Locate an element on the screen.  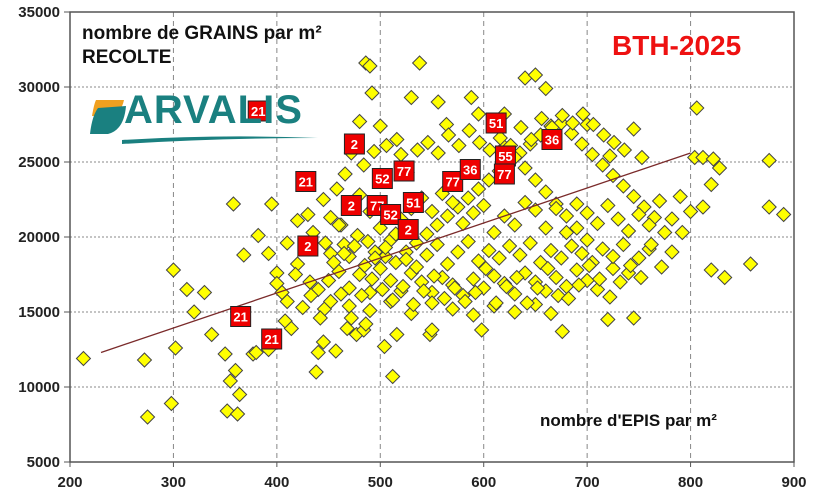
highlight-point: 2 is located at coordinates (351, 205).